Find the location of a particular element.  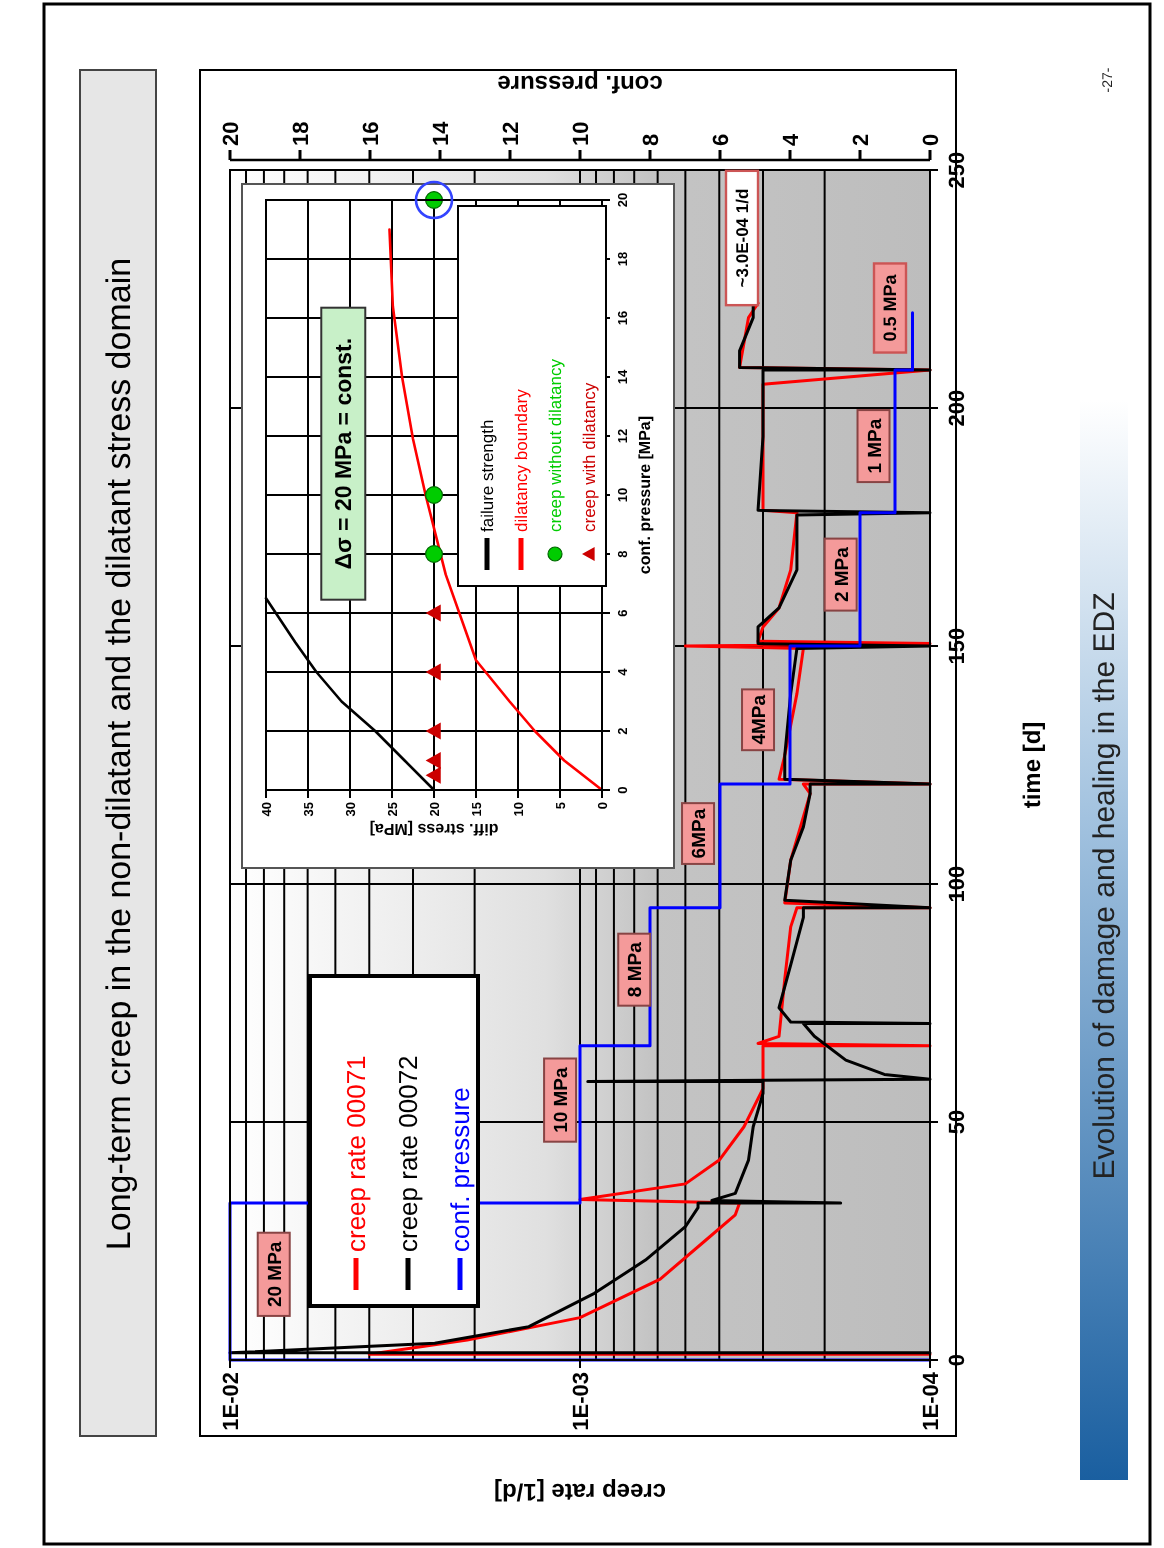

x2-tick-label: 0 is located at coordinates (931, 139).